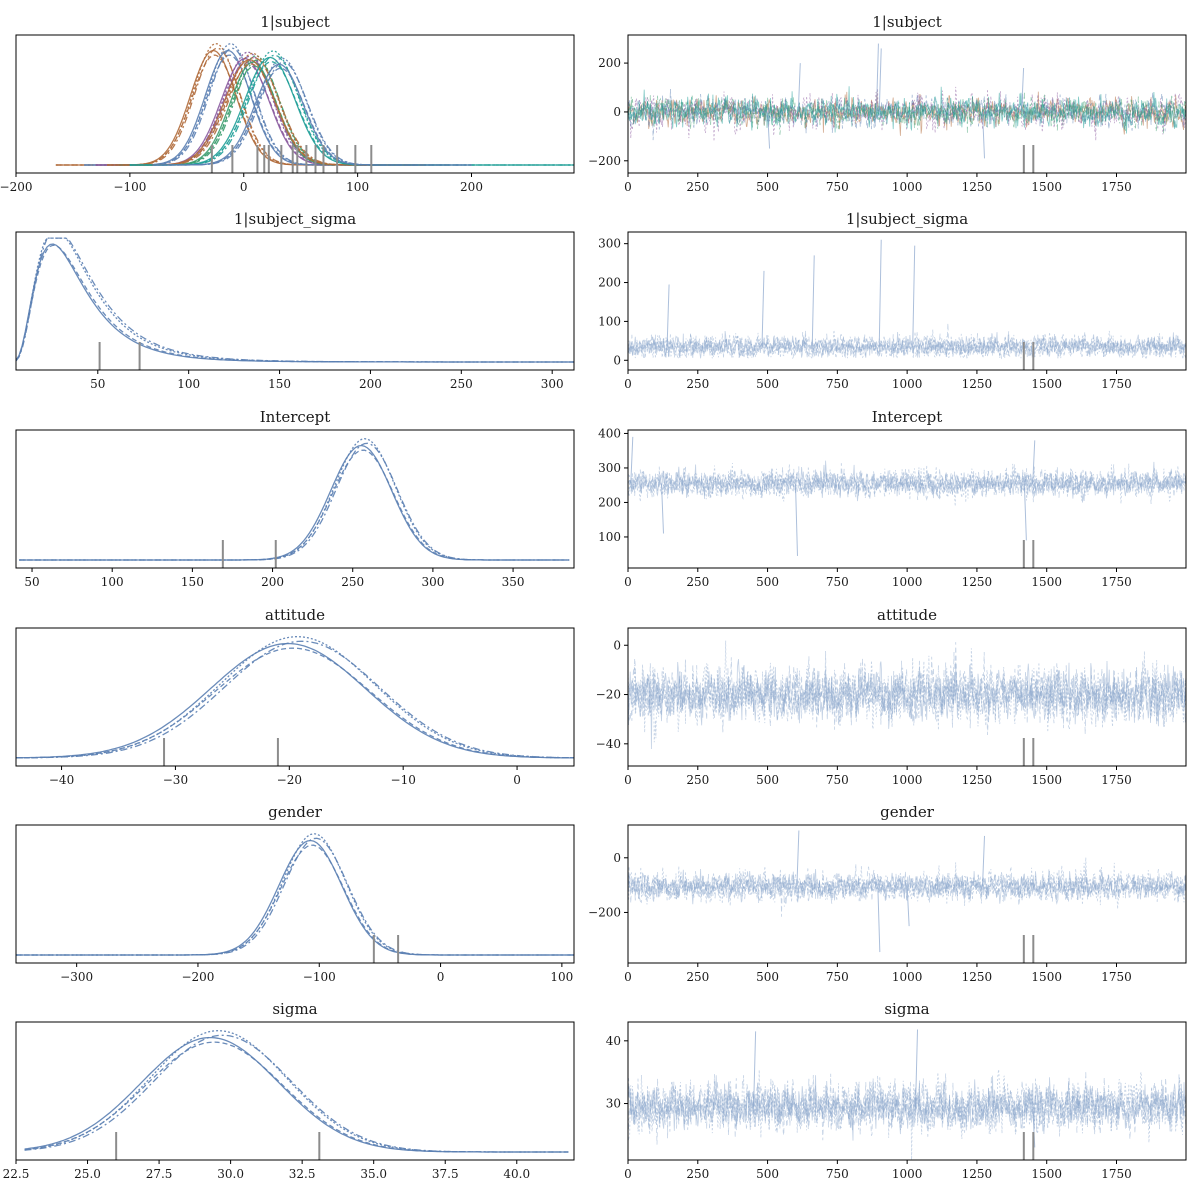 This screenshot has width=1200, height=1200. I want to click on x-tick-label: 32.5, so click(302, 1174).